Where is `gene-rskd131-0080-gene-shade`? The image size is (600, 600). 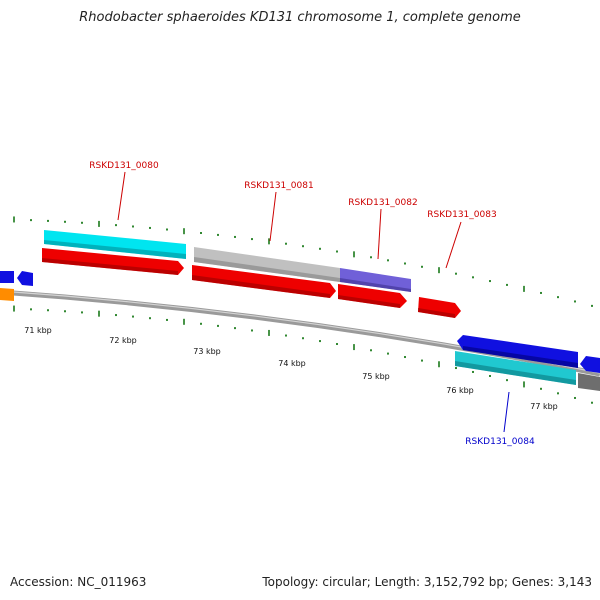 gene-rskd131-0080-gene-shade is located at coordinates (110, 266).